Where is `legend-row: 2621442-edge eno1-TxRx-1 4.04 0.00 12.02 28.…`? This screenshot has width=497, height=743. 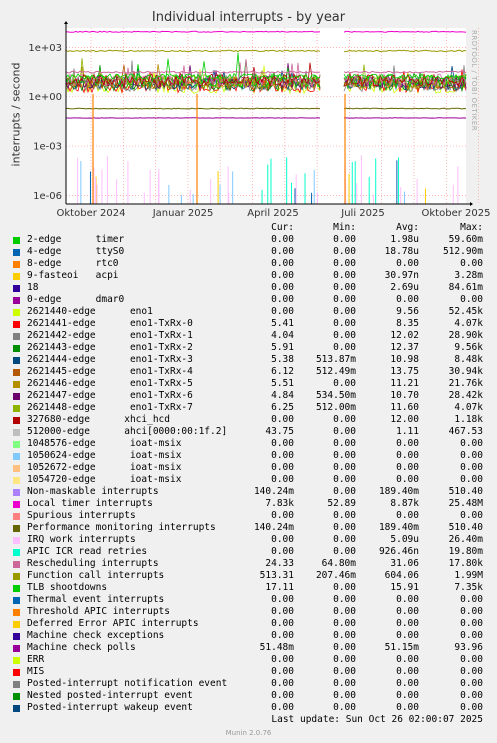
legend-row: 2621442-edge eno1-TxRx-1 4.04 0.00 12.02 28.… is located at coordinates (248, 336).